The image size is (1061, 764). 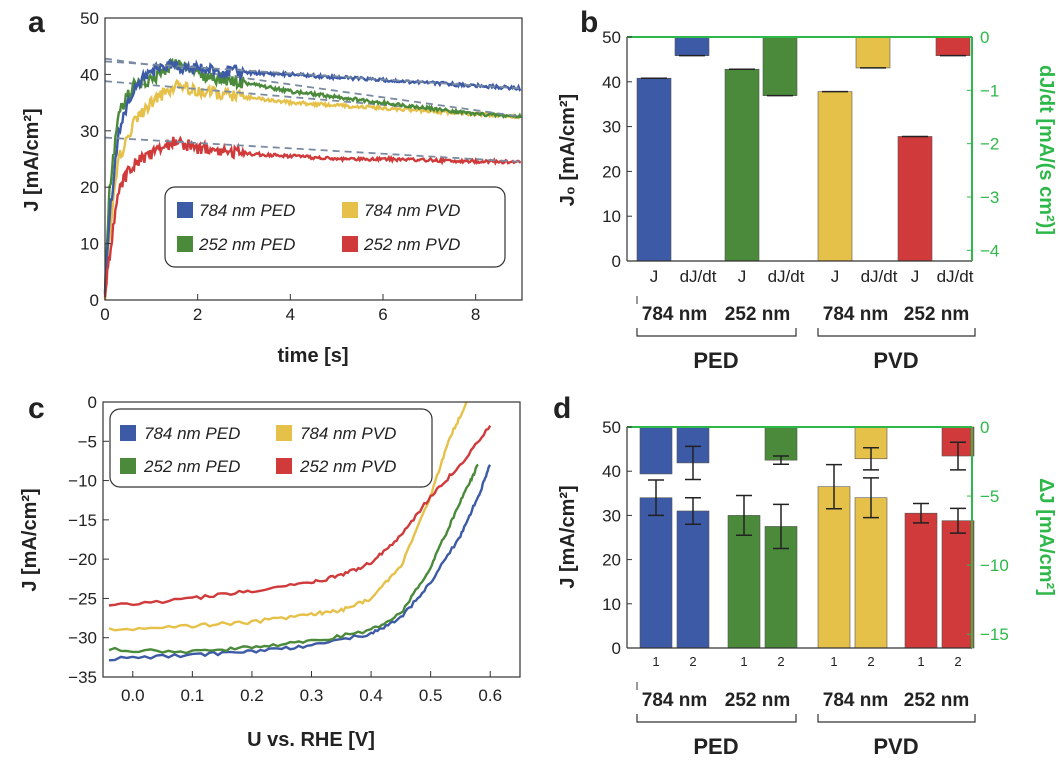 I want to click on panel-c-xtick-label: 0.6, so click(x=490, y=695).